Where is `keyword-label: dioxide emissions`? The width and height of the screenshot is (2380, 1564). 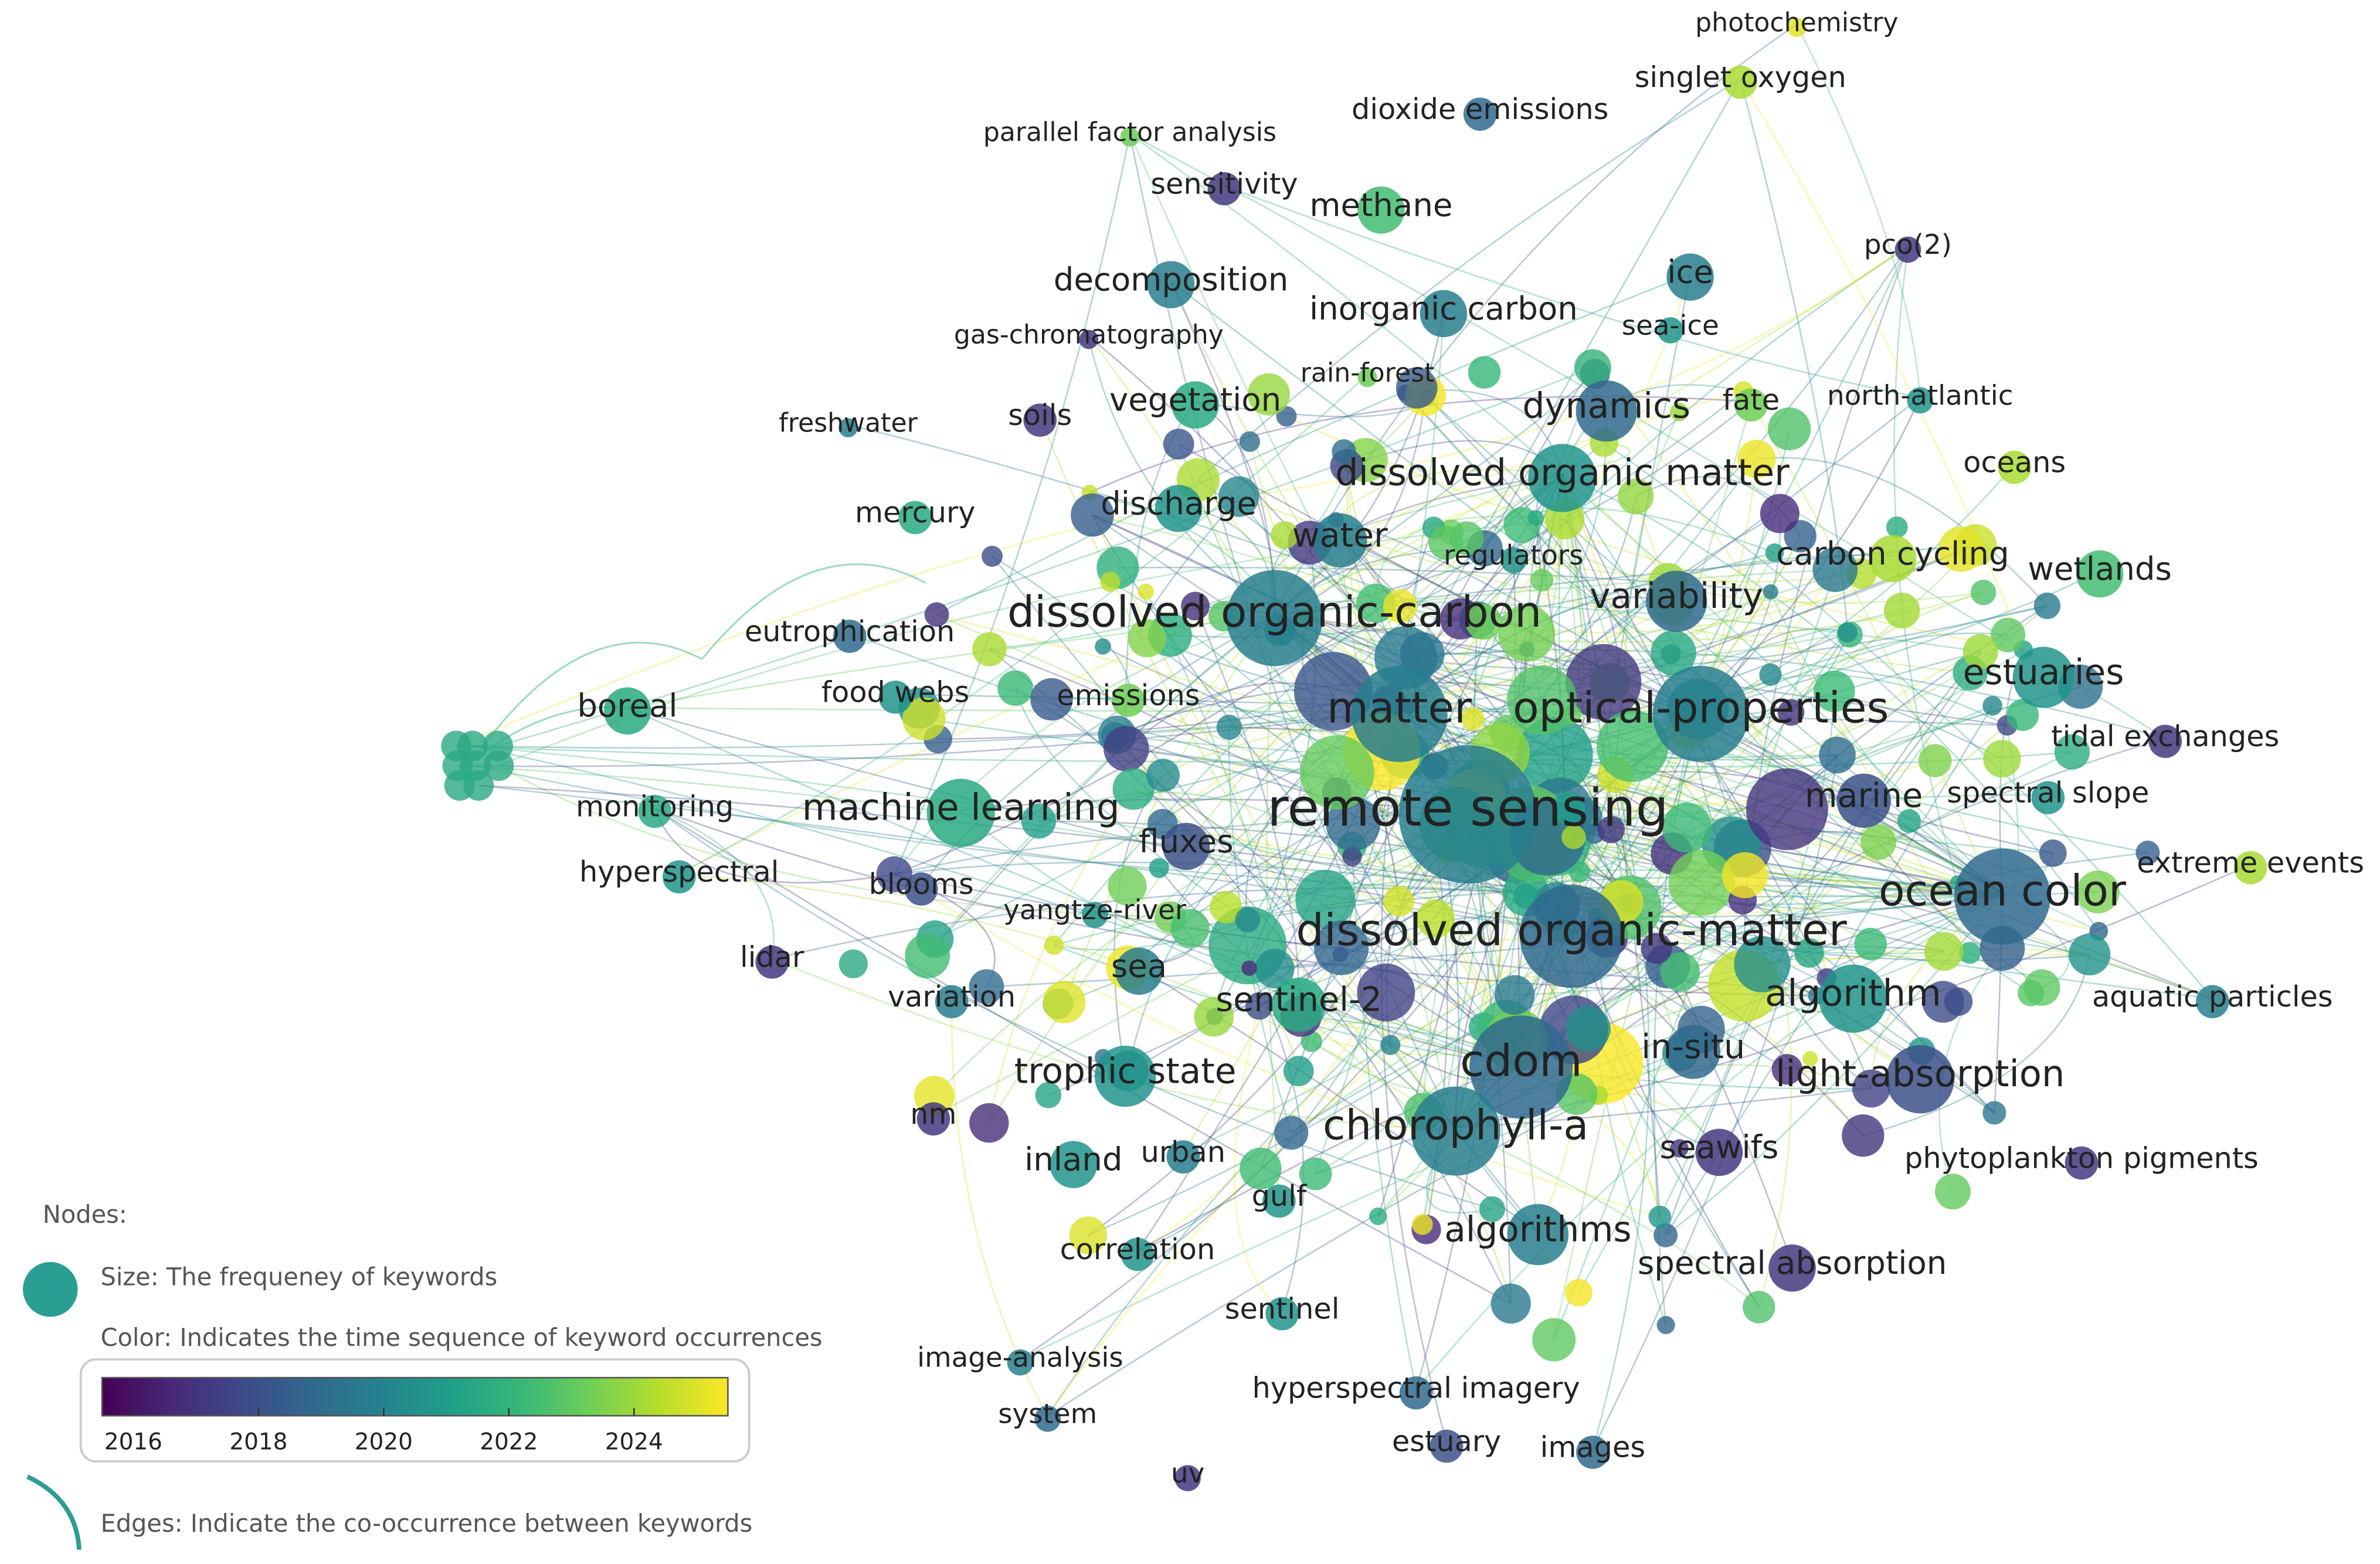 keyword-label: dioxide emissions is located at coordinates (1480, 109).